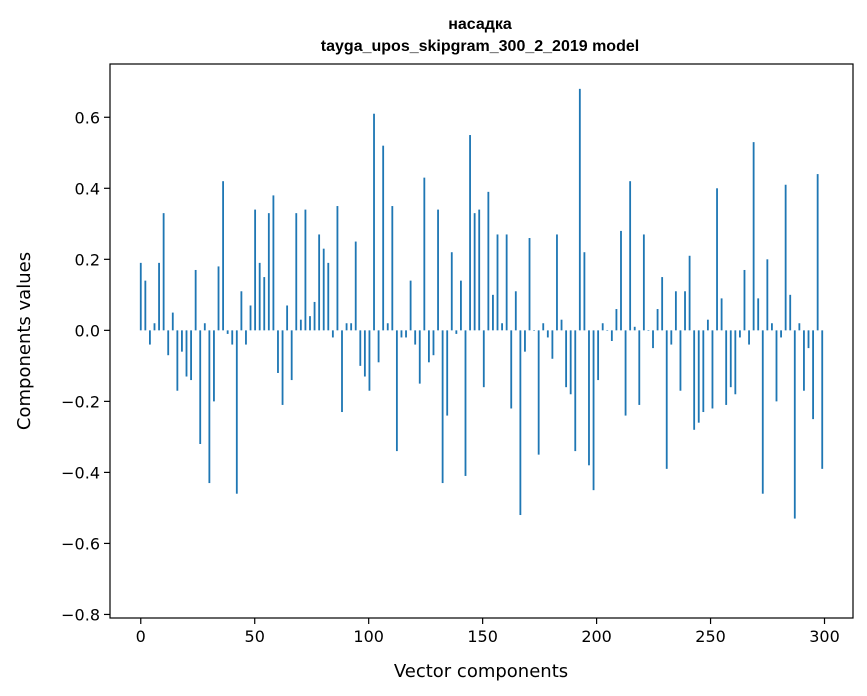 This screenshot has height=696, width=867. Describe the element at coordinates (85, 366) in the screenshot. I see `y-axis-ticks: −0.8 −0.6 −0.4 −0.2 0.0 0.2 0.4 0.6` at that location.